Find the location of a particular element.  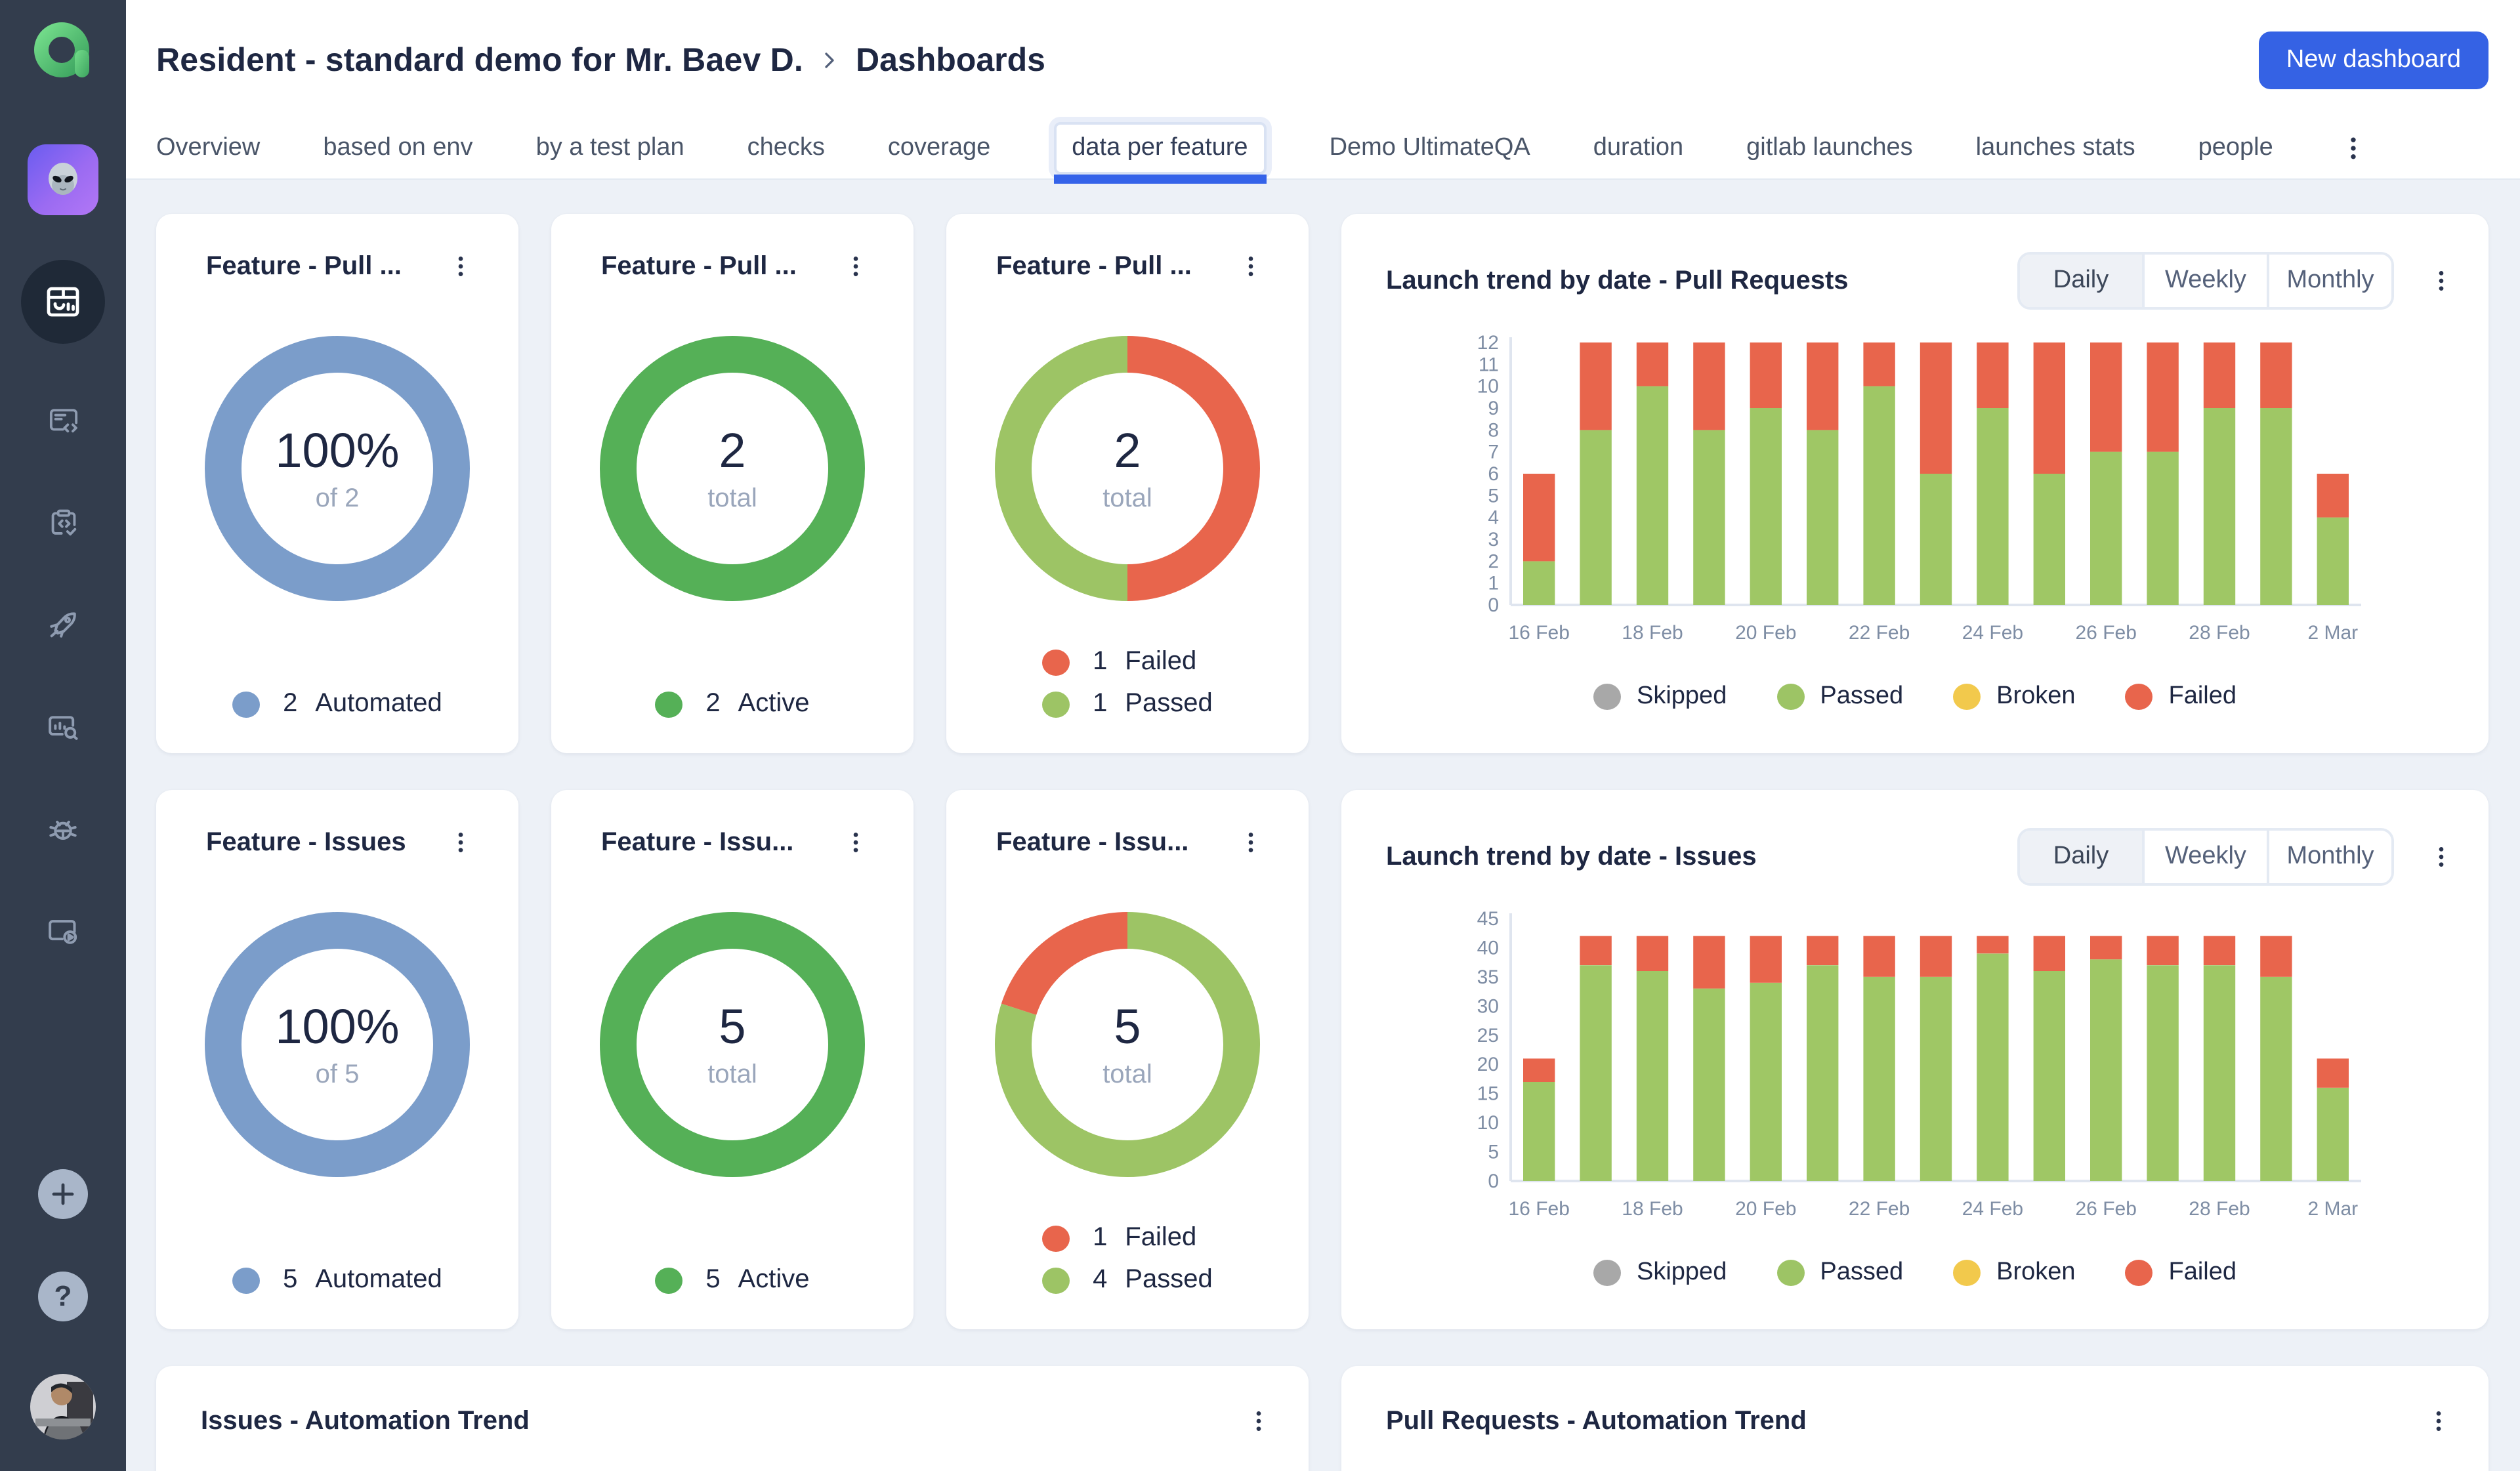

chart-title: Launch trend by date - Pull Requests is located at coordinates (1617, 280).